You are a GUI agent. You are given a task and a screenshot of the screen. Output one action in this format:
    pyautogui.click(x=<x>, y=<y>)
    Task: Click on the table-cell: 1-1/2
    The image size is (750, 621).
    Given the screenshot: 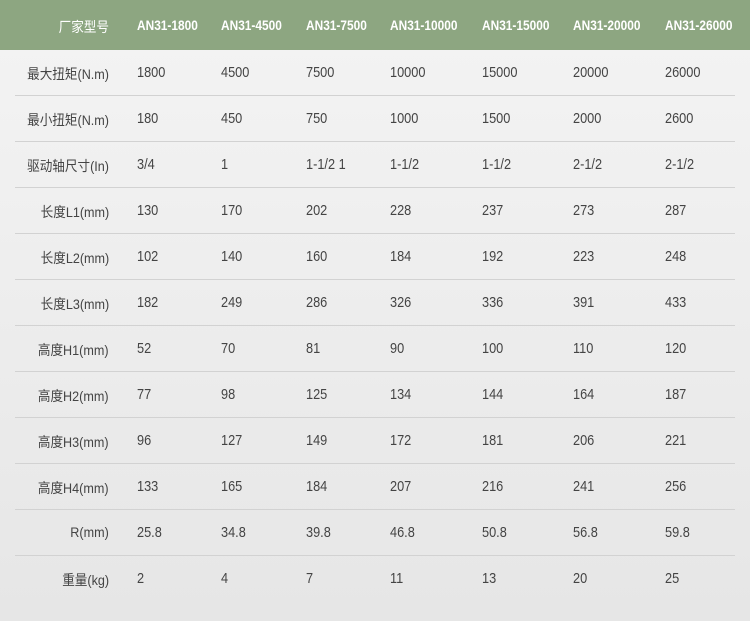 What is the action you would take?
    pyautogui.click(x=497, y=164)
    